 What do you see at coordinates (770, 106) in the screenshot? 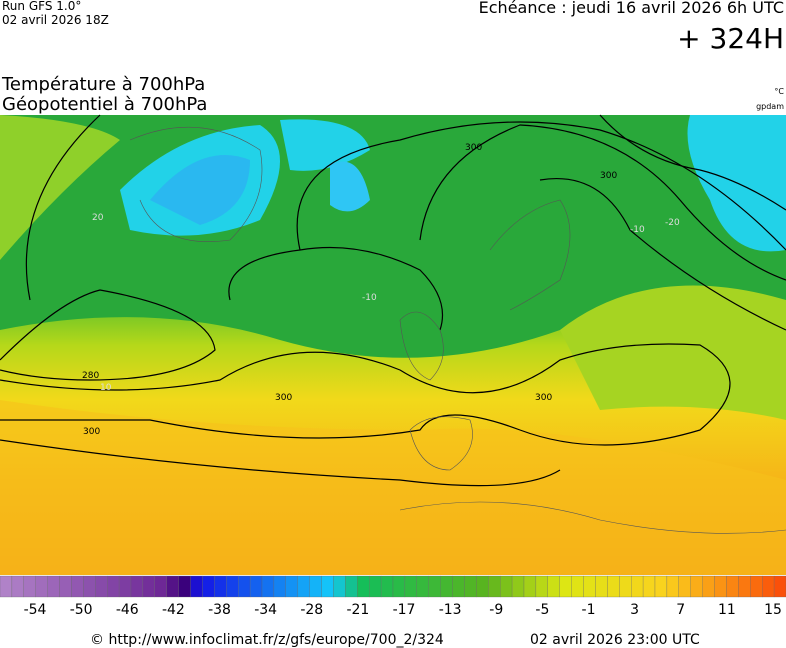
I see `unit-label: gpdam` at bounding box center [770, 106].